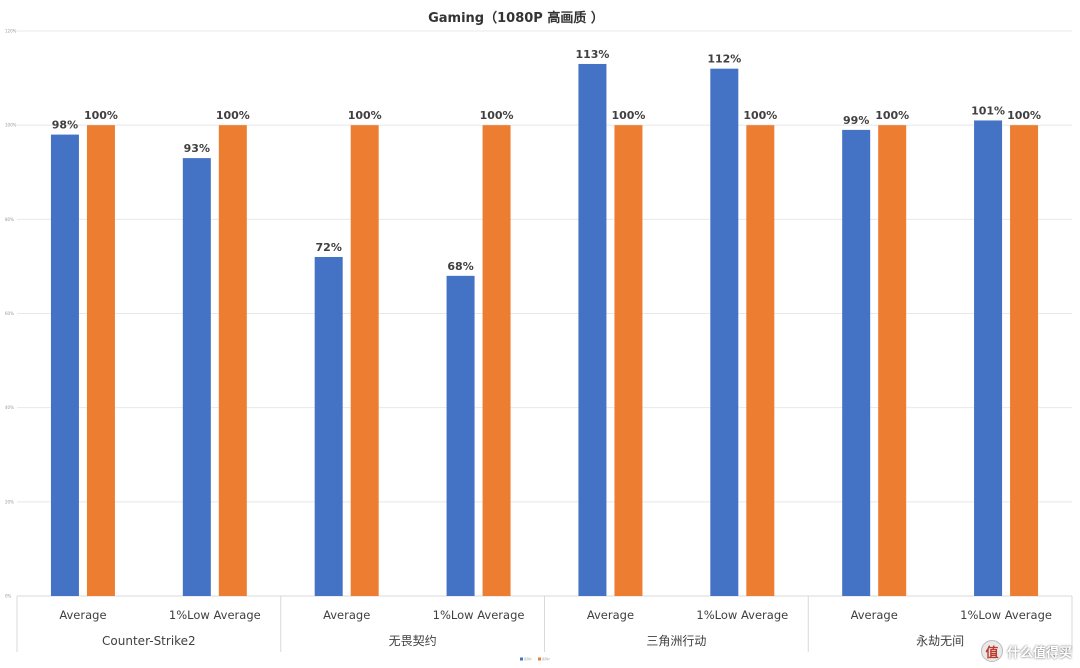 The image size is (1080, 668). Describe the element at coordinates (197, 148) in the screenshot. I see `data-label: 93%` at that location.